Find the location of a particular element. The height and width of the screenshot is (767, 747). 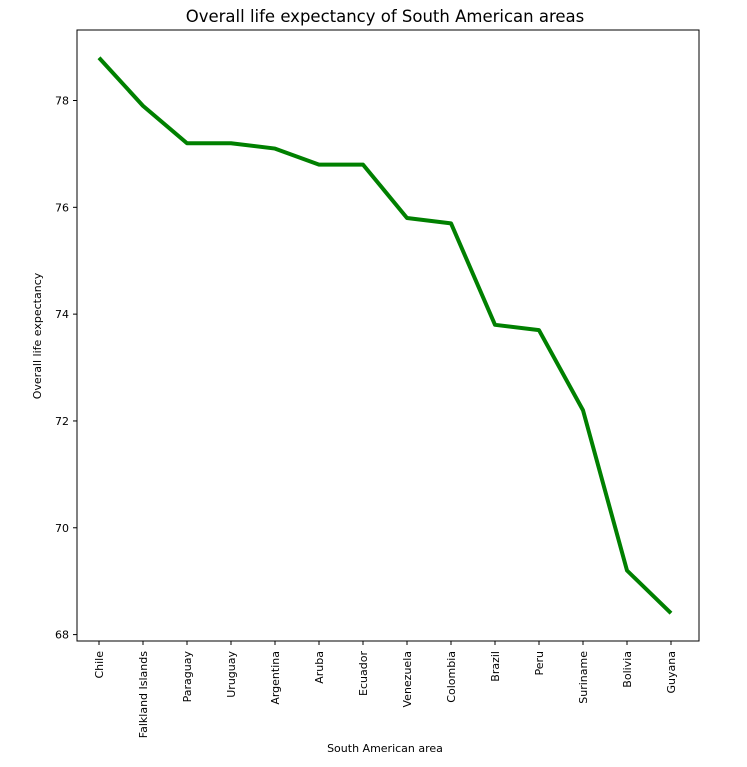

y-tick-label: 74 is located at coordinates (62, 314).